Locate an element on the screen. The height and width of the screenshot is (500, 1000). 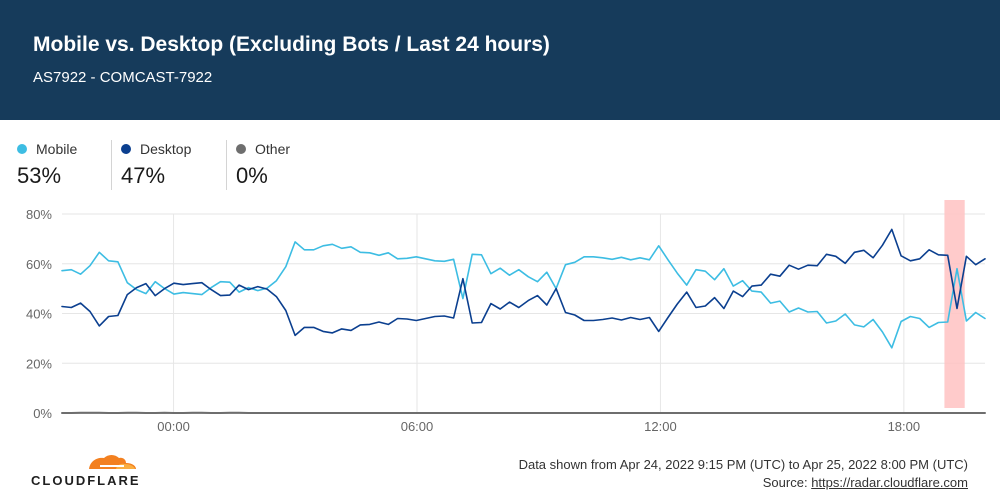
y-tick-label: 0% is located at coordinates (42, 413).